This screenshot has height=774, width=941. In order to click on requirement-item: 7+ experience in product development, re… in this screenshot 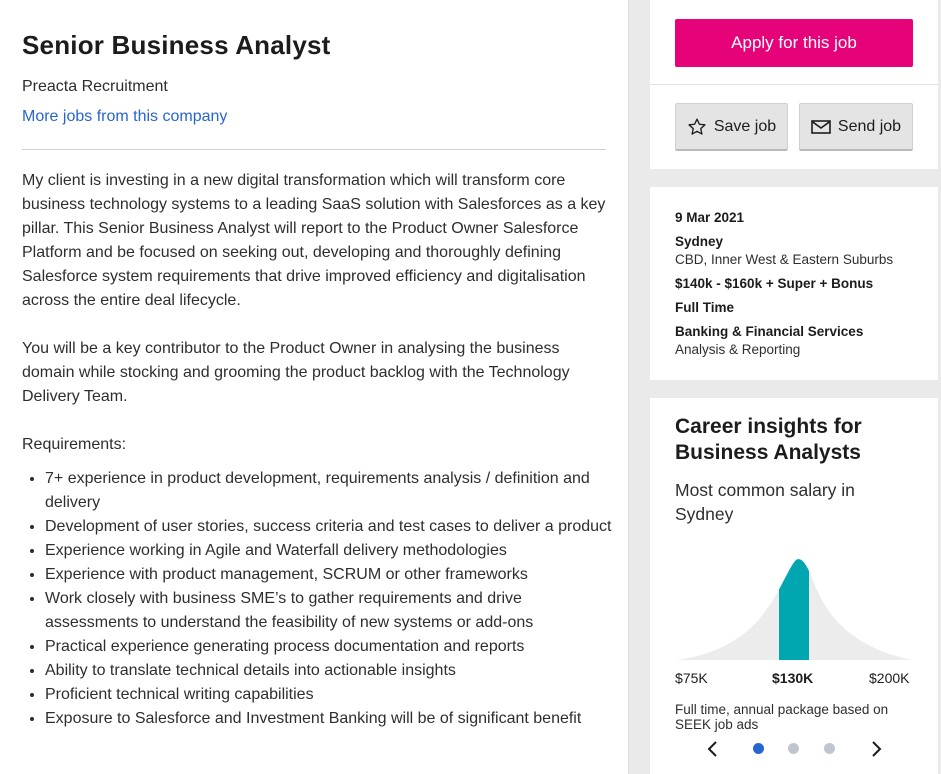, I will do `click(328, 491)`.